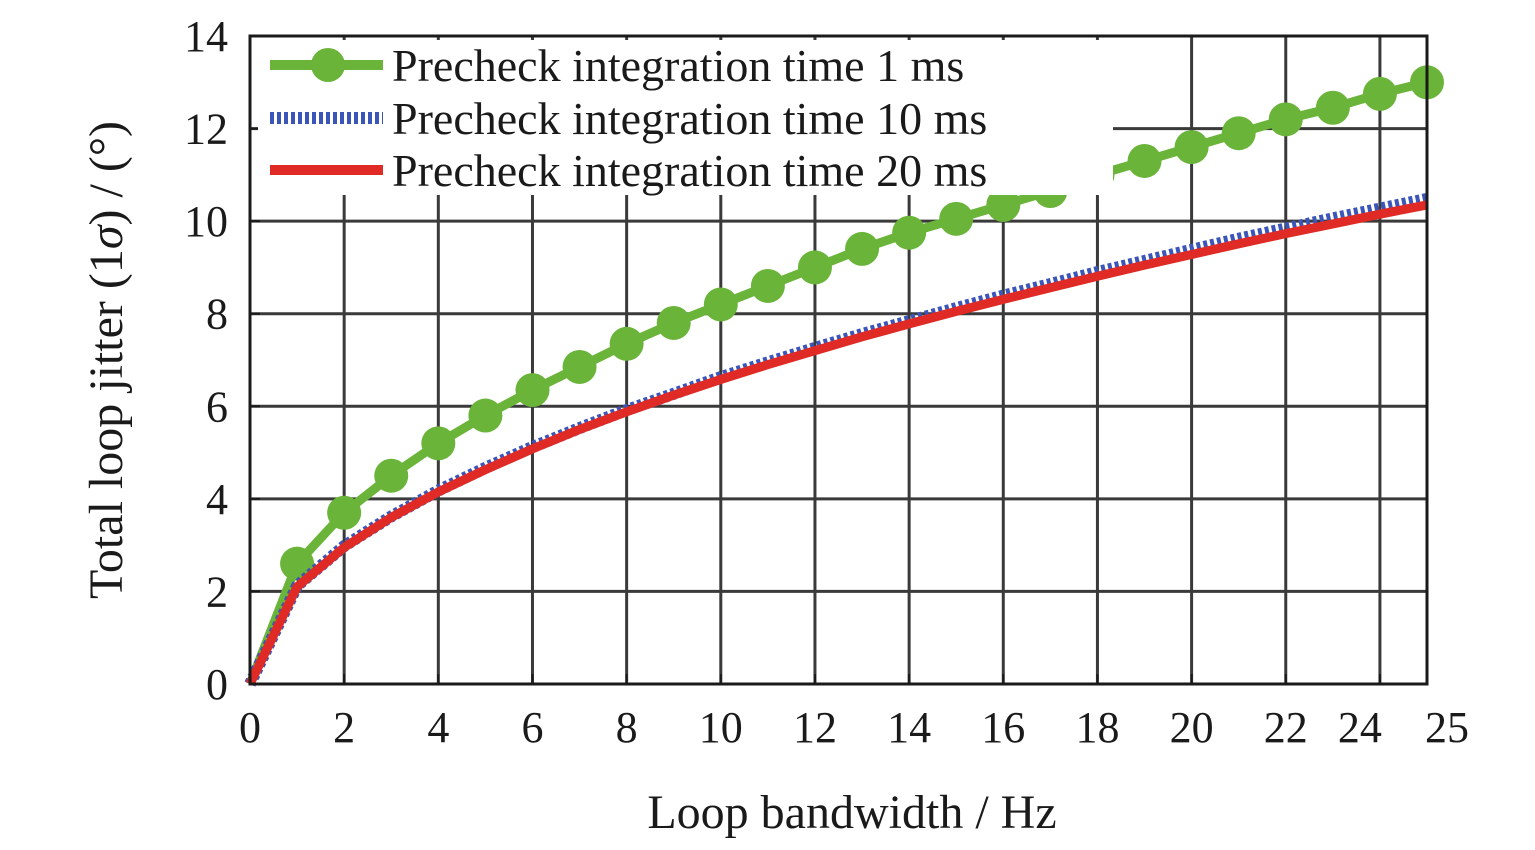 This screenshot has width=1535, height=850. Describe the element at coordinates (328, 65) in the screenshot. I see `legend-marker` at that location.